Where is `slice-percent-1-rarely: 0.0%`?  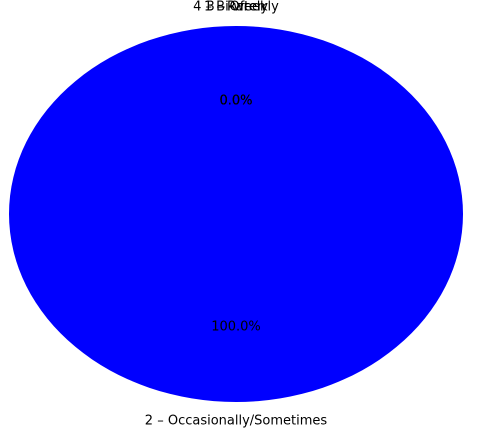 slice-percent-1-rarely: 0.0% is located at coordinates (235, 101).